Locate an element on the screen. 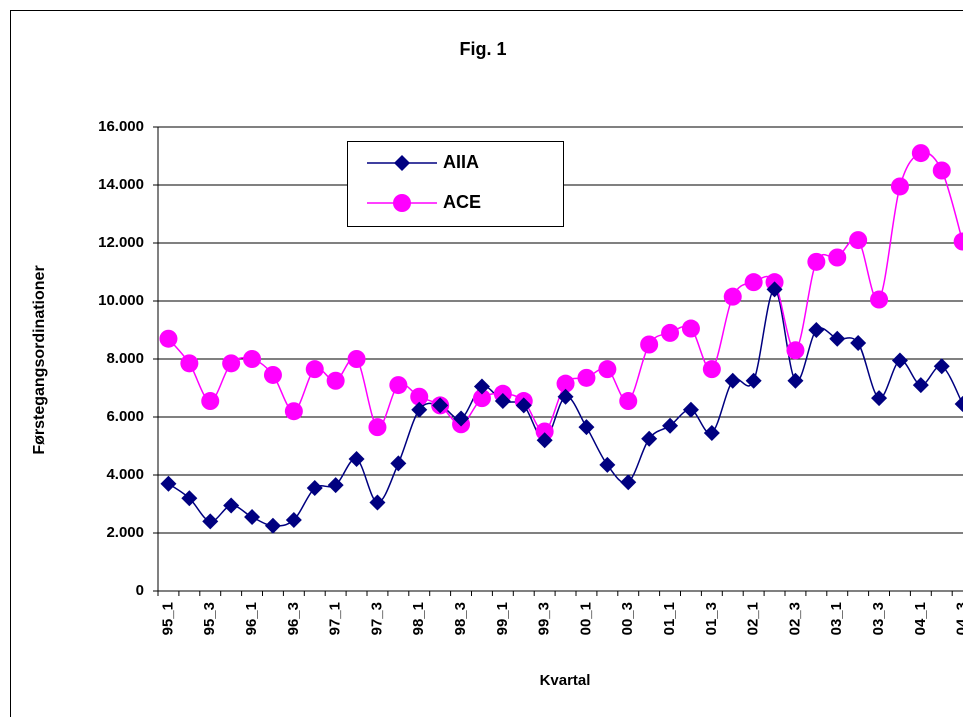 This screenshot has height=717, width=963. y-tick-label: 12.000 is located at coordinates (121, 242).